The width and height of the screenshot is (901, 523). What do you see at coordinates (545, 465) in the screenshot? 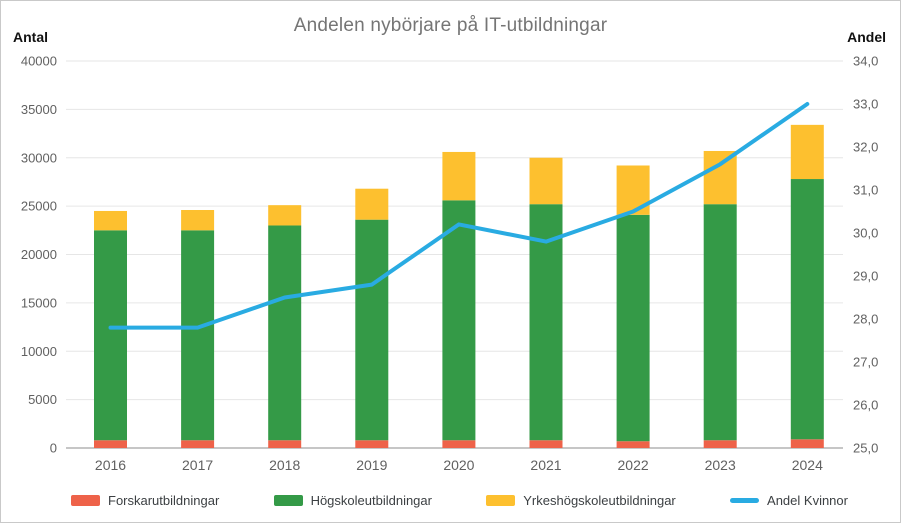
I see `x-tick-label: 2021` at bounding box center [545, 465].